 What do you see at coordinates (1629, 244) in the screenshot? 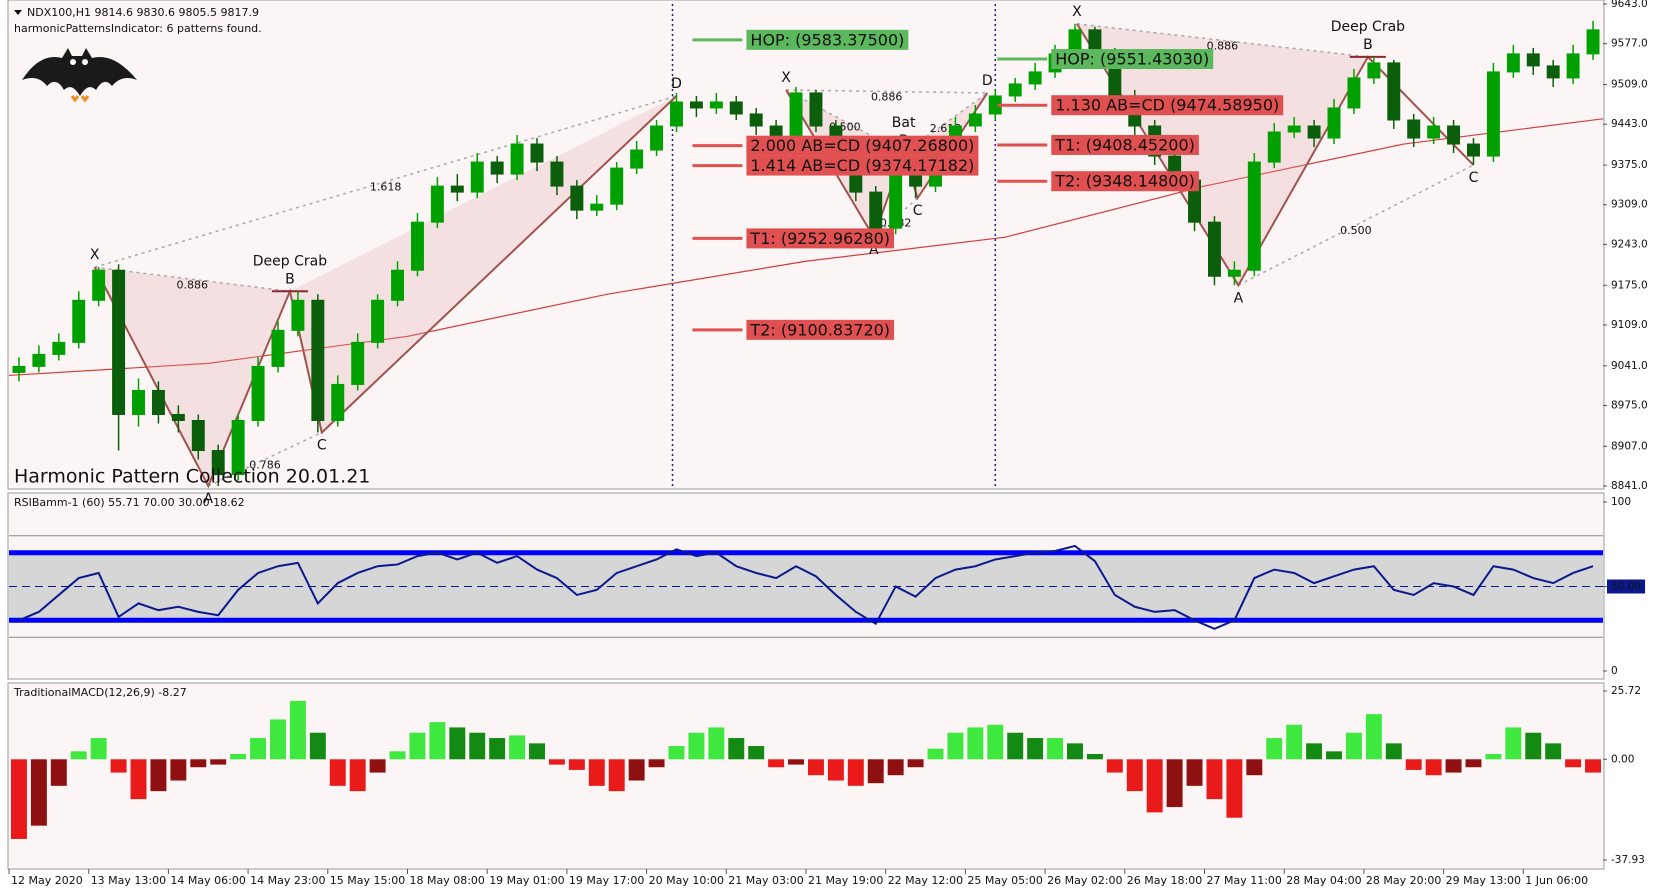
I see `y-tick-label: 9243.0` at bounding box center [1629, 244].